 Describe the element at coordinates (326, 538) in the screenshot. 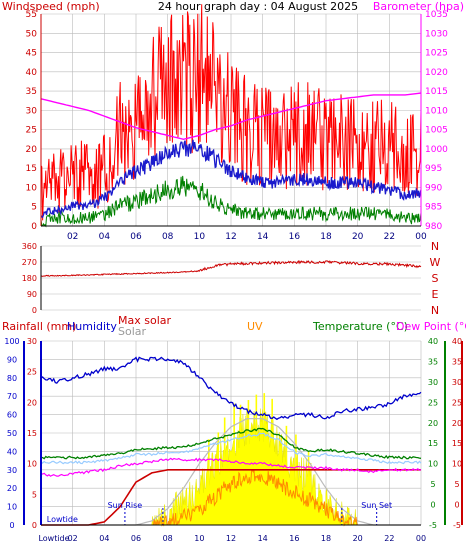

I see `climate-x-tick-label: 18` at that location.